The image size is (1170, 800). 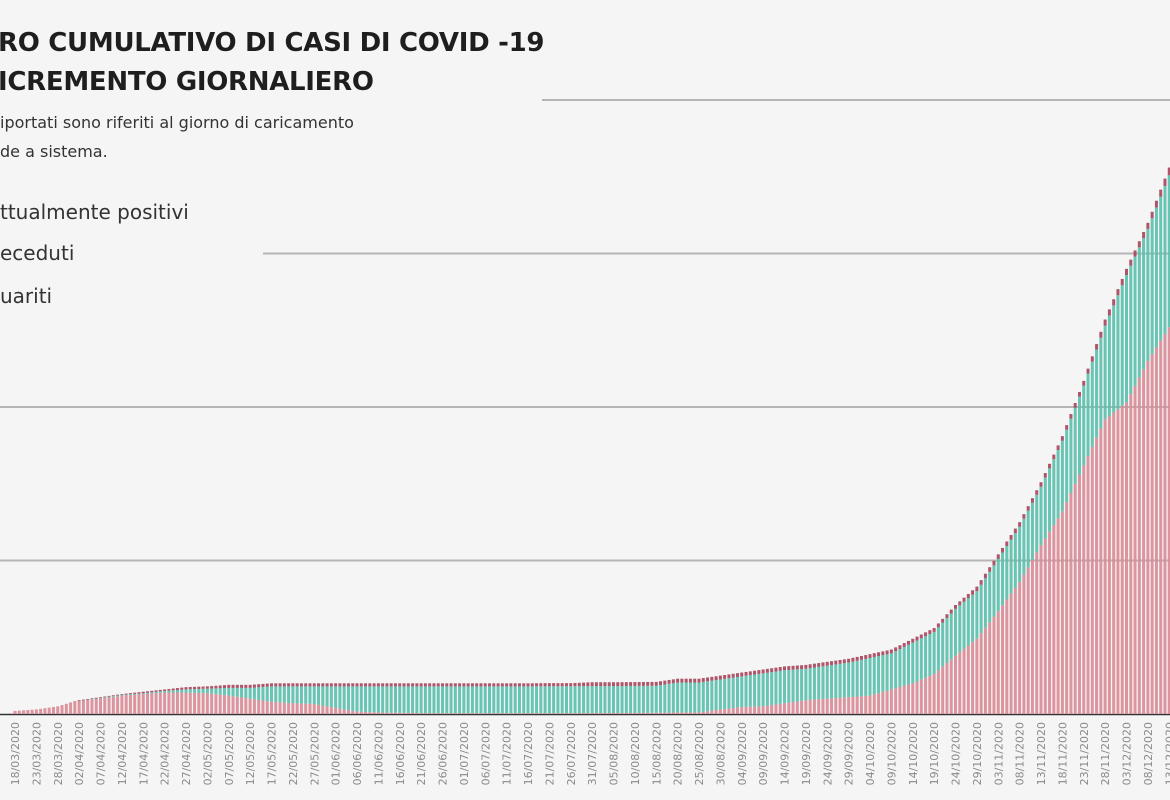 I want to click on x-tick-label: 26/06/2020, so click(x=443, y=753).